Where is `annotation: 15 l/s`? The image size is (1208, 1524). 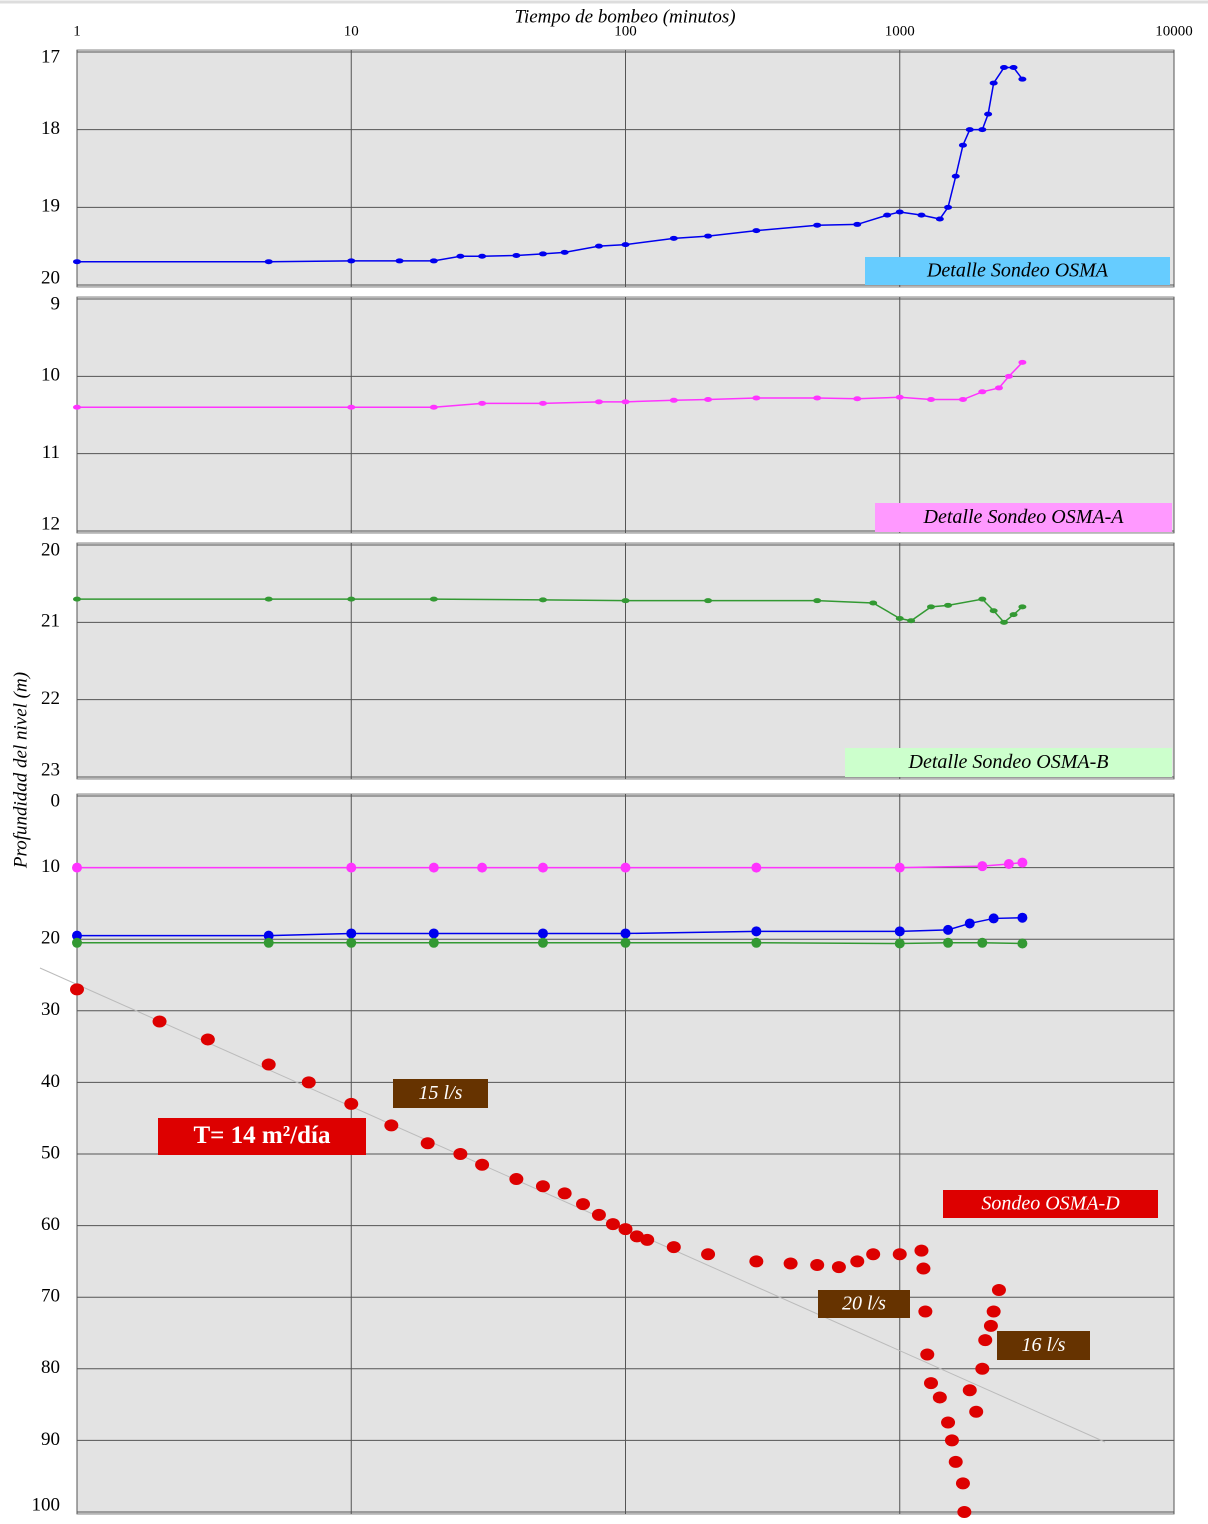 annotation: 15 l/s is located at coordinates (441, 1093).